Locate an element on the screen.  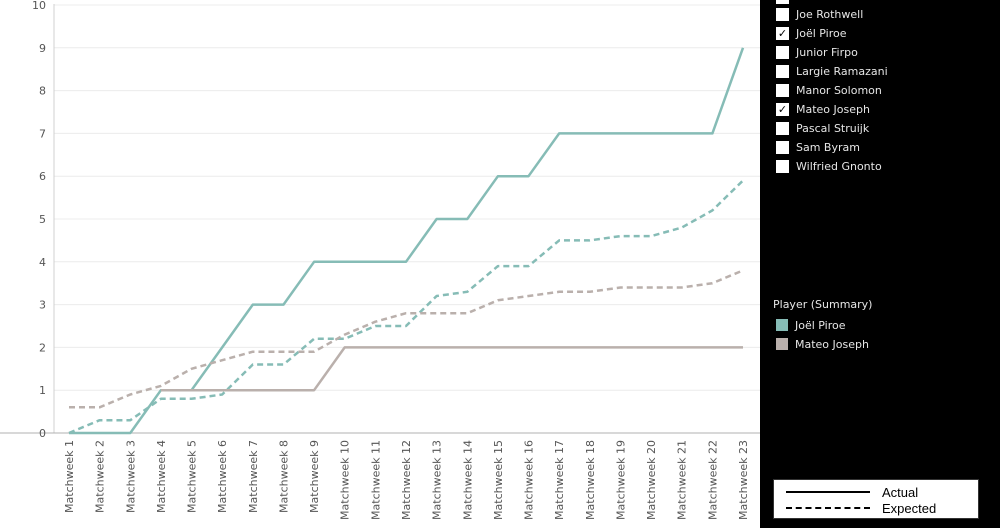
filter-item-wilfried-gnonto: Wilfried Gnonto is located at coordinates (829, 166).